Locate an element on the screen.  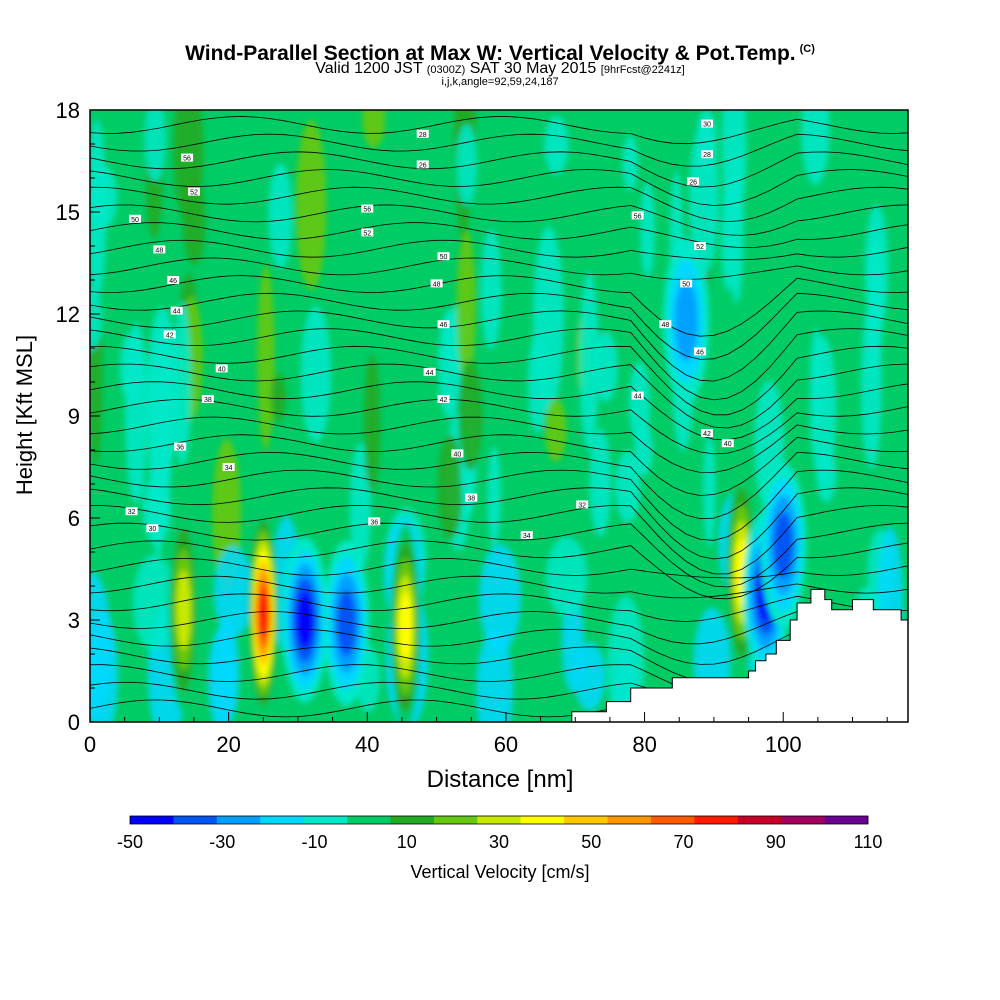
isentrope-label: 56 is located at coordinates (367, 209).